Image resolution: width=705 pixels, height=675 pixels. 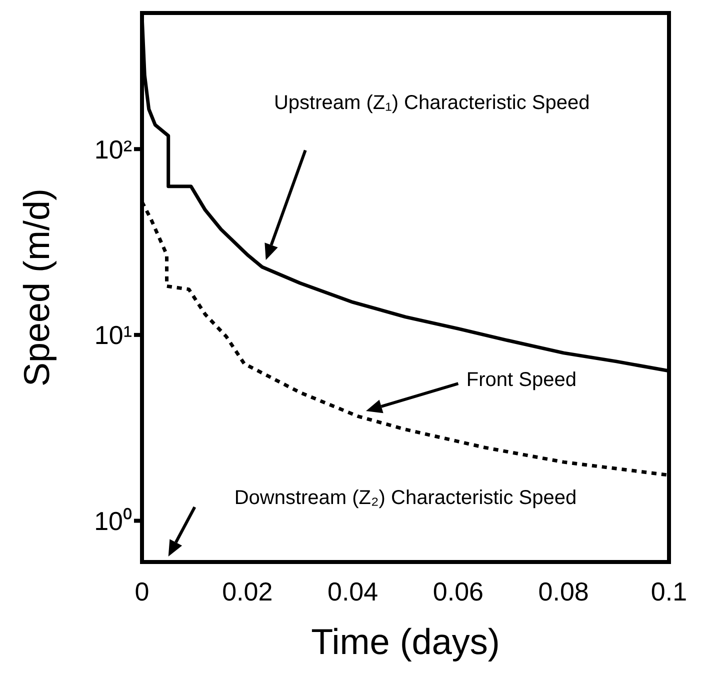 What do you see at coordinates (521, 380) in the screenshot?
I see `annotation: Front Speed` at bounding box center [521, 380].